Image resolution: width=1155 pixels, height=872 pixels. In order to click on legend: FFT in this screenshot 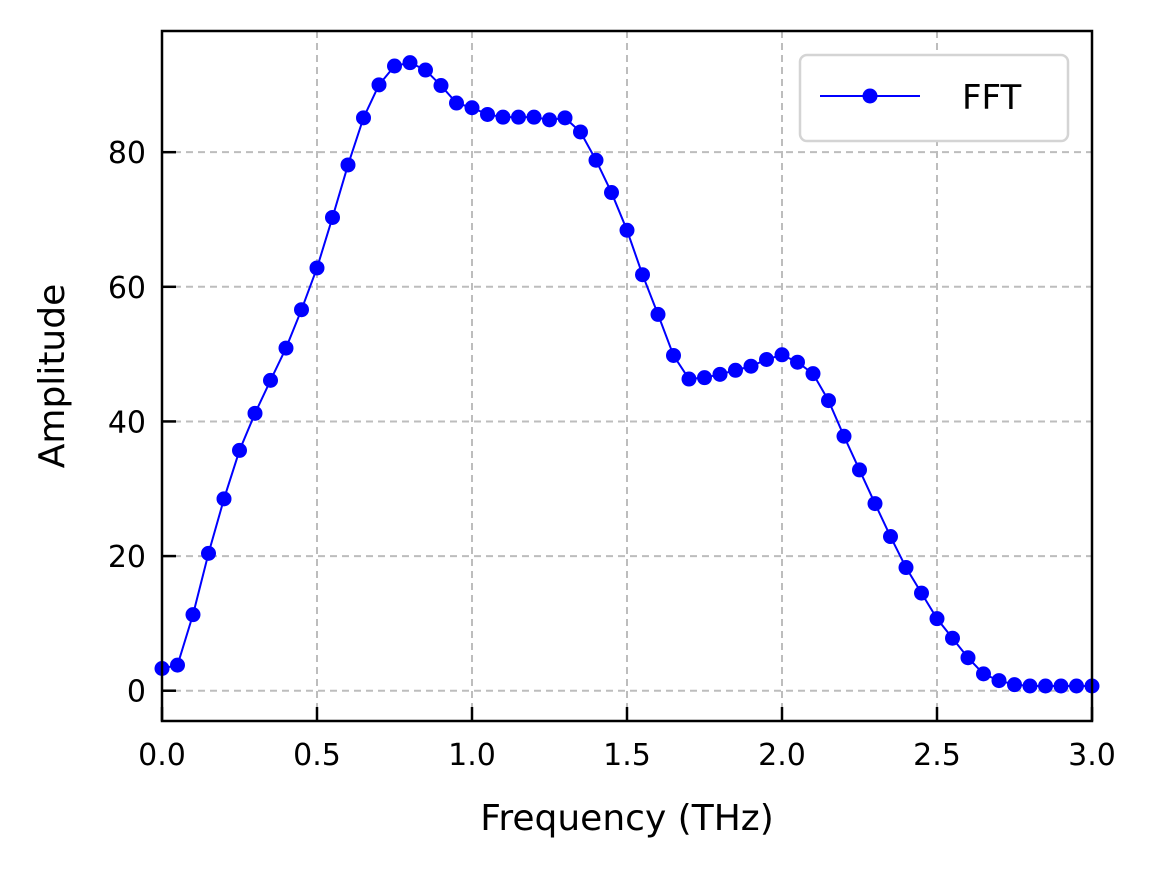, I will do `click(934, 98)`.